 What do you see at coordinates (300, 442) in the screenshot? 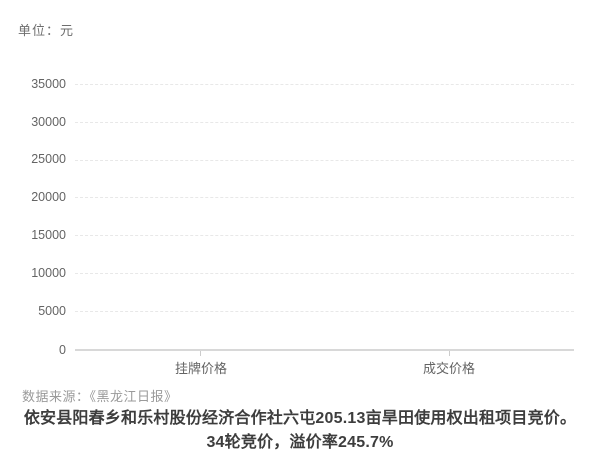
I see `headline-line-2: 34轮竞价，溢价率245.7%` at bounding box center [300, 442].